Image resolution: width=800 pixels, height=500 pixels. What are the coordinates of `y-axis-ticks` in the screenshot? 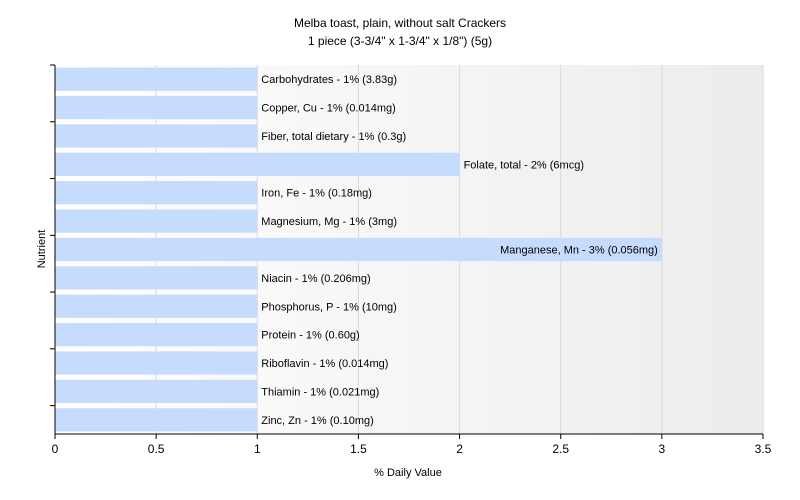 It's located at (52, 235).